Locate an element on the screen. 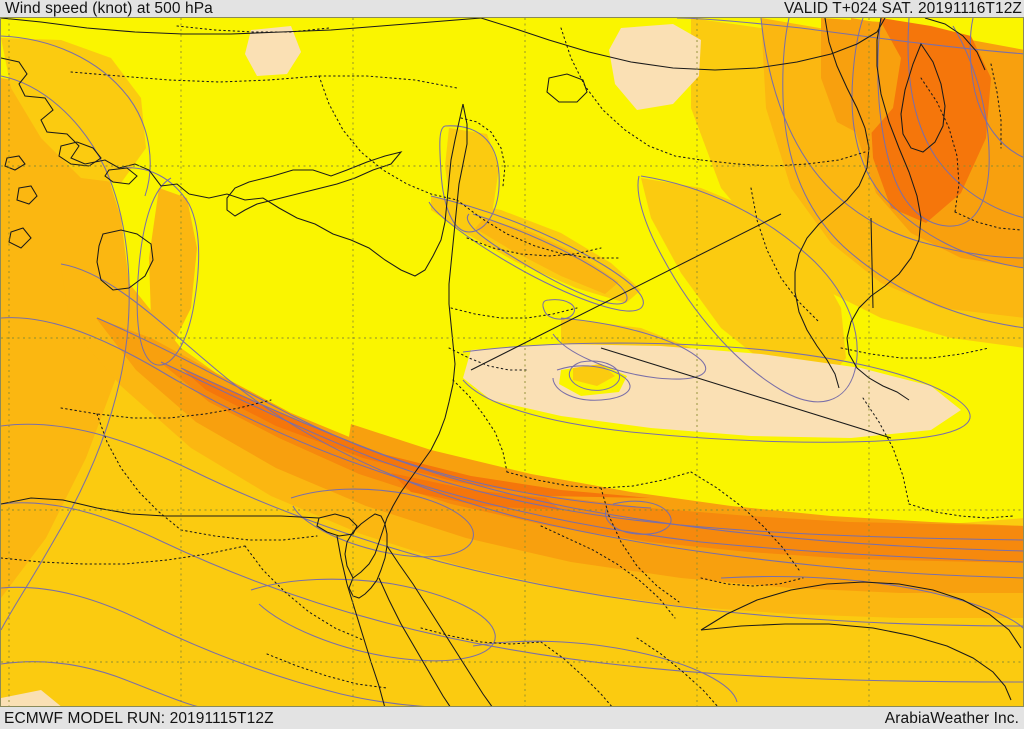  fill-band-light-orange-west is located at coordinates (66, 338).